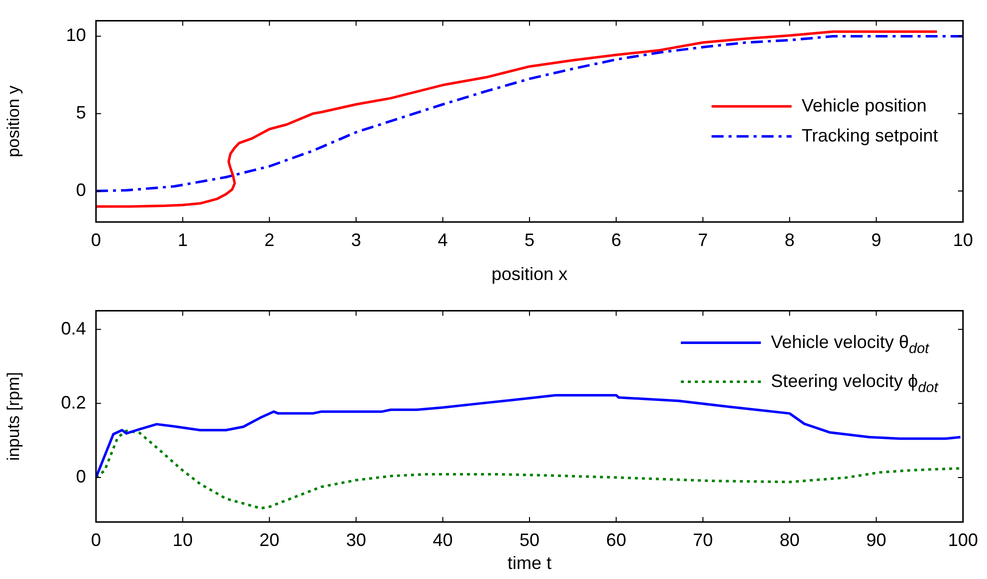 The image size is (987, 579). Describe the element at coordinates (13, 121) in the screenshot. I see `y-axis-title: position y` at that location.